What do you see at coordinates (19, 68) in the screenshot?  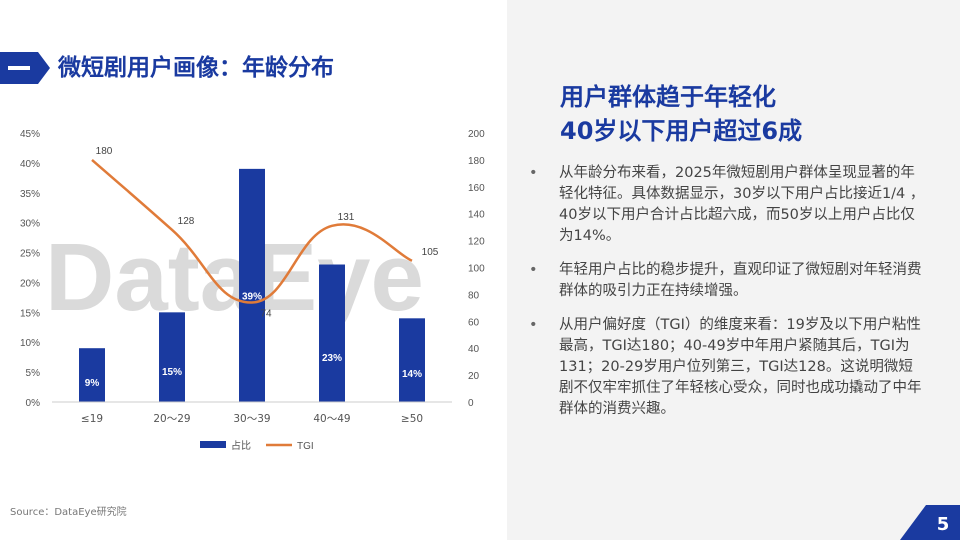 I see `title-dash-icon` at bounding box center [19, 68].